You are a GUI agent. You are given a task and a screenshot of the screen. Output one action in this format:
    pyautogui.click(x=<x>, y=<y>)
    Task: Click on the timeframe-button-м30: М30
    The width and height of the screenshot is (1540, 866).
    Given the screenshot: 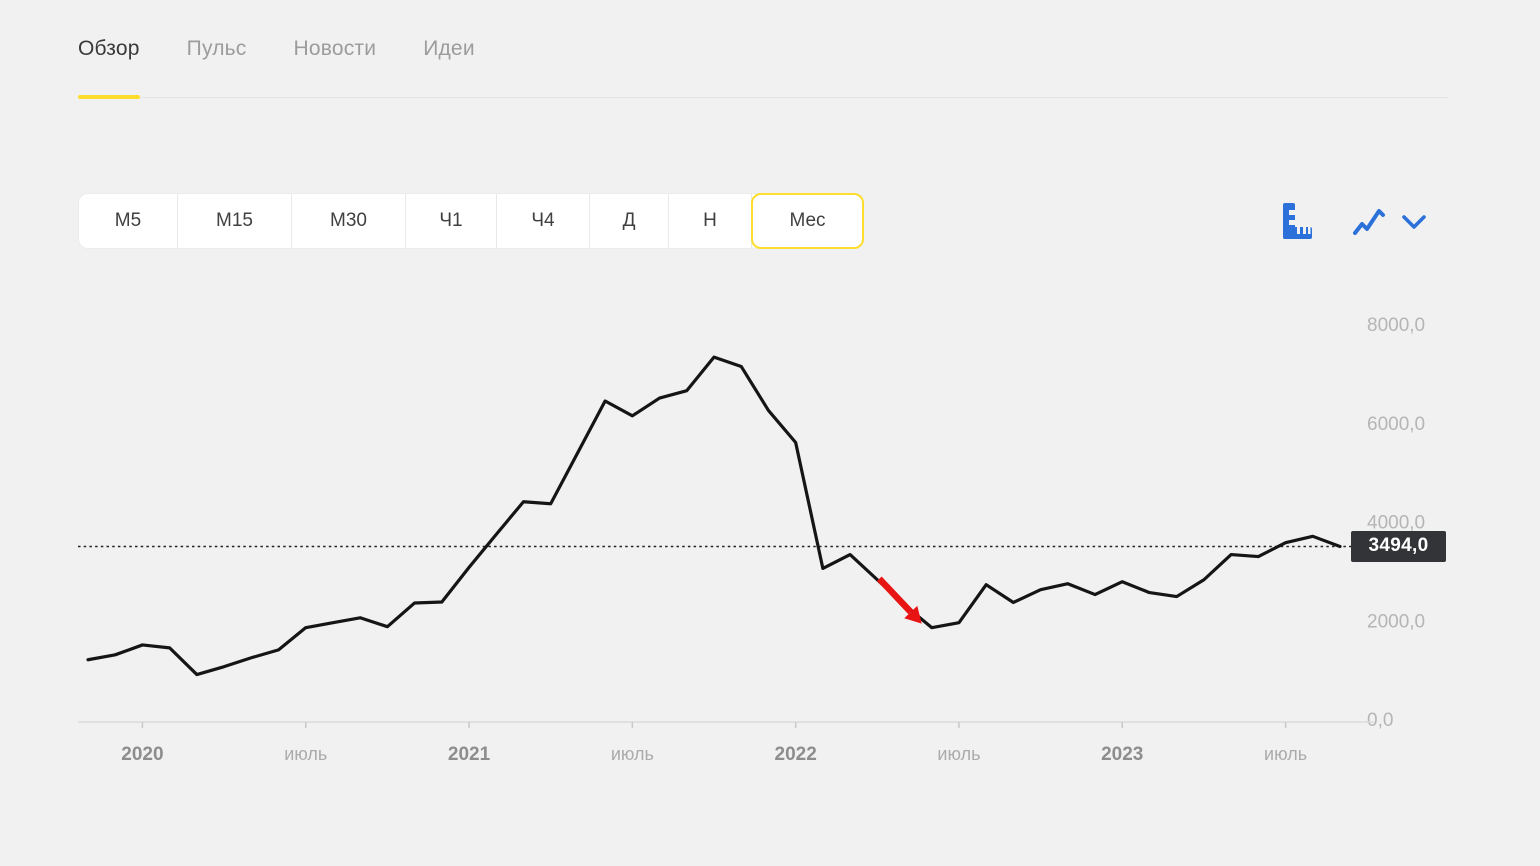 What is the action you would take?
    pyautogui.click(x=349, y=221)
    